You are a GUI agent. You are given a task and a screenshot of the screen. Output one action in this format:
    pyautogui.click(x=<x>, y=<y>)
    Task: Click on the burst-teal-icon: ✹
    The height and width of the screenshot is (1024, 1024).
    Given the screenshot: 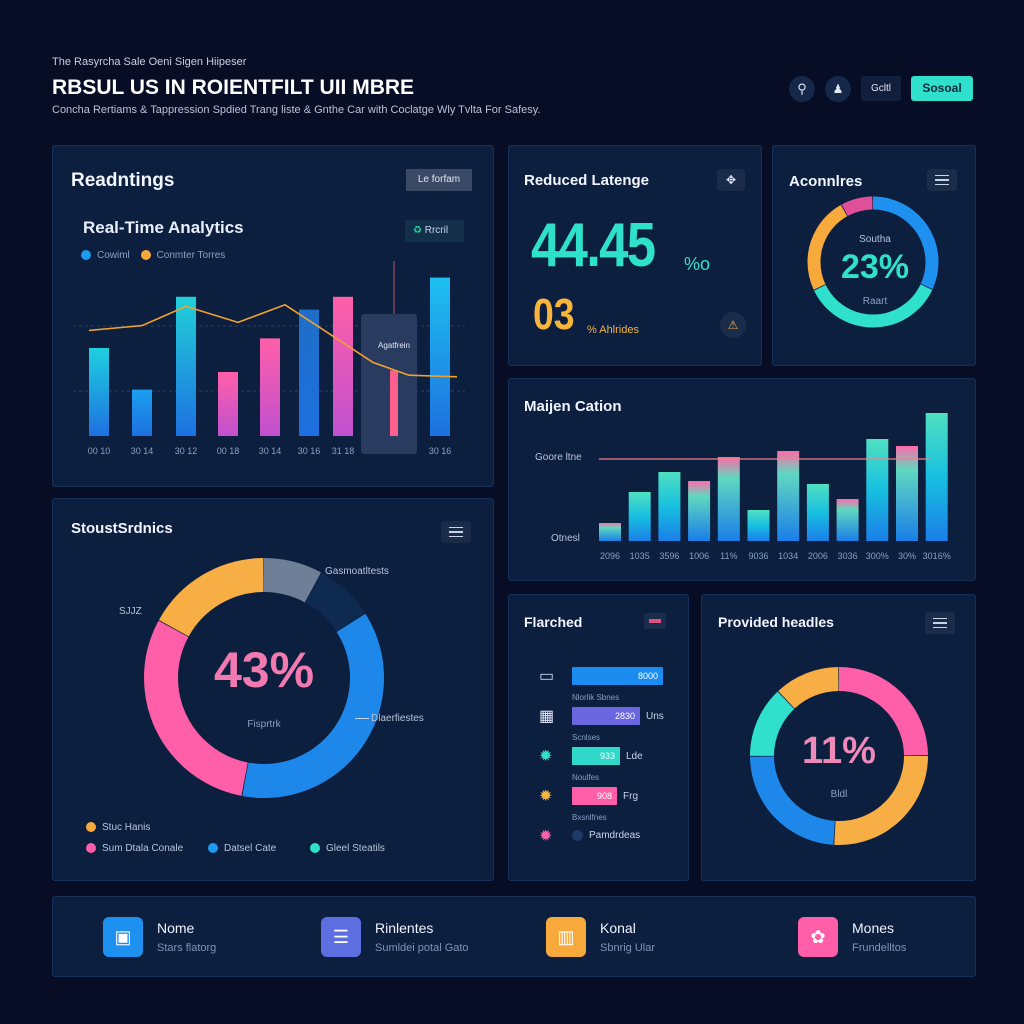 What is the action you would take?
    pyautogui.click(x=546, y=756)
    